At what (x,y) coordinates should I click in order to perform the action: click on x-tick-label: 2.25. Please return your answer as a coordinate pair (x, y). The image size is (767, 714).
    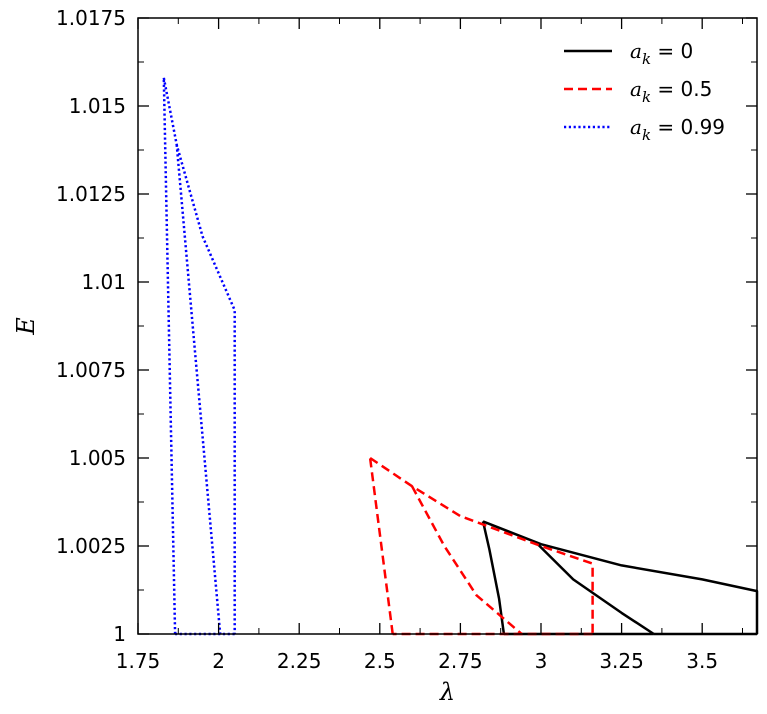
    Looking at the image, I should click on (299, 661).